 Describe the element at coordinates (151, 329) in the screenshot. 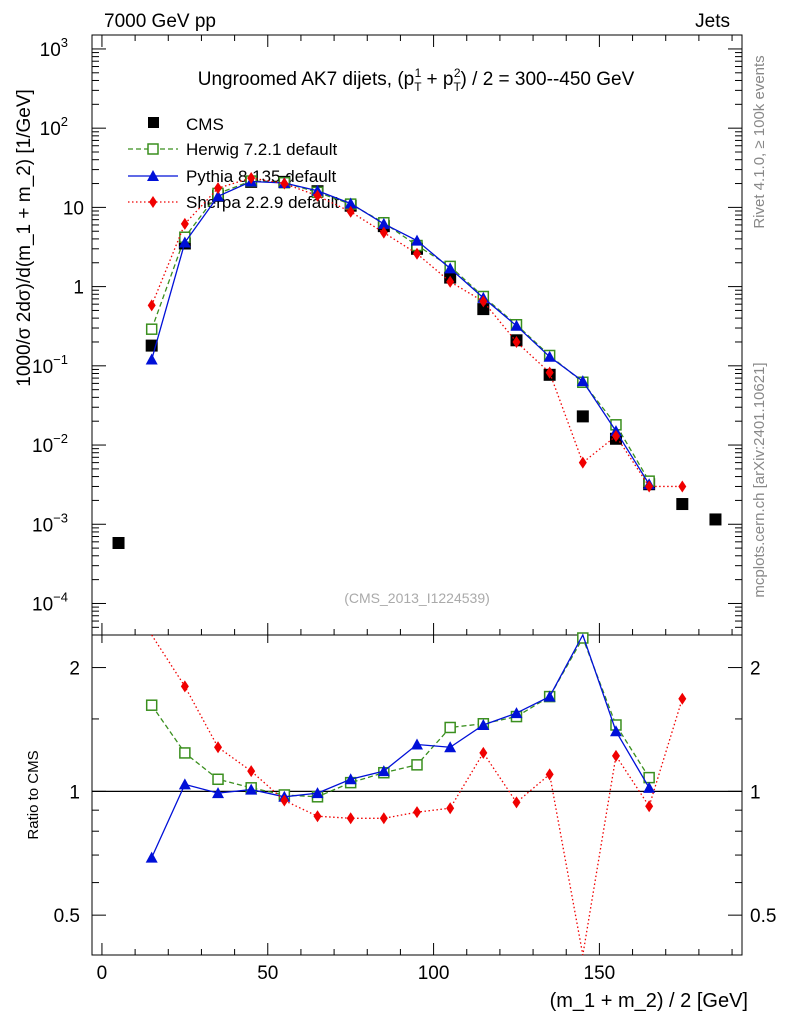

I see `data-point-herwig` at that location.